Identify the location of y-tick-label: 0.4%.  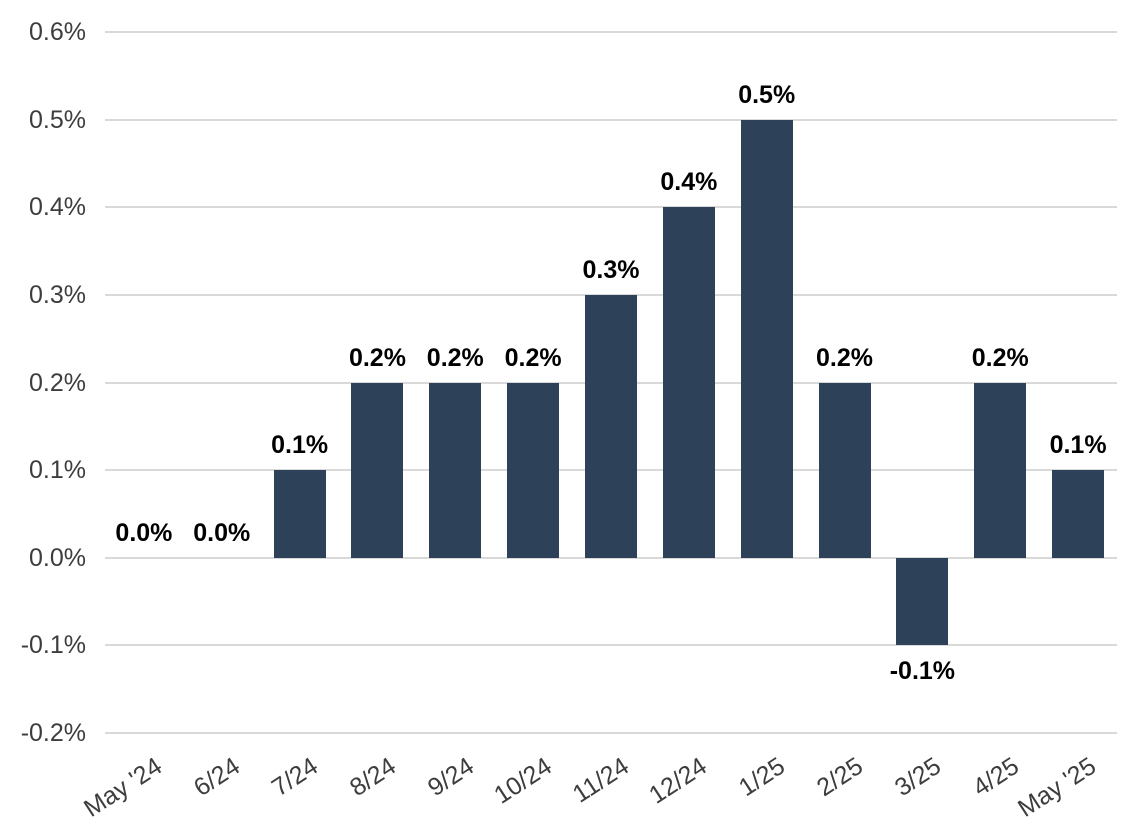
(57, 207).